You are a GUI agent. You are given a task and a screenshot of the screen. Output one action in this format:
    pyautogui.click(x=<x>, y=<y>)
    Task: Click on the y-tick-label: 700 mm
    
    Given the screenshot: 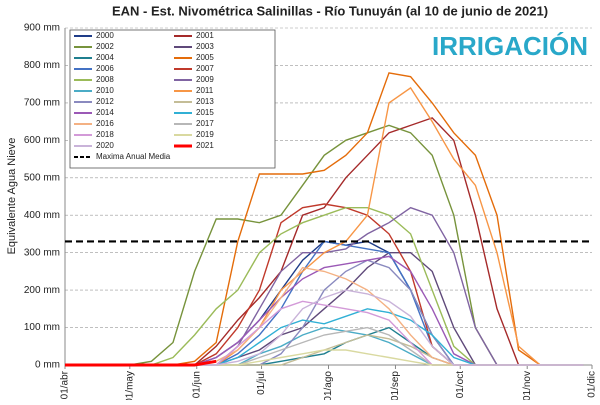 What is the action you would take?
    pyautogui.click(x=42, y=103)
    